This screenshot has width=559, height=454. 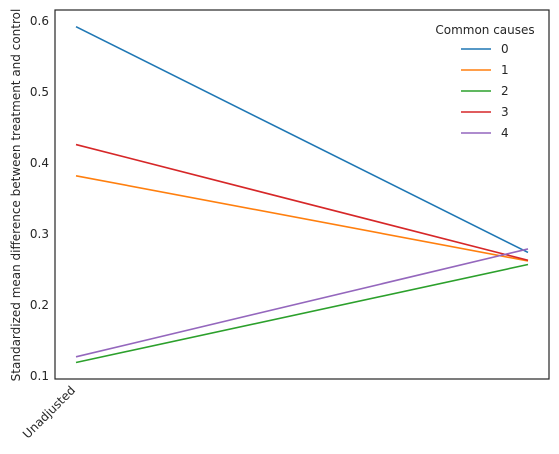 I want to click on legend-label-3: 3, so click(x=505, y=112).